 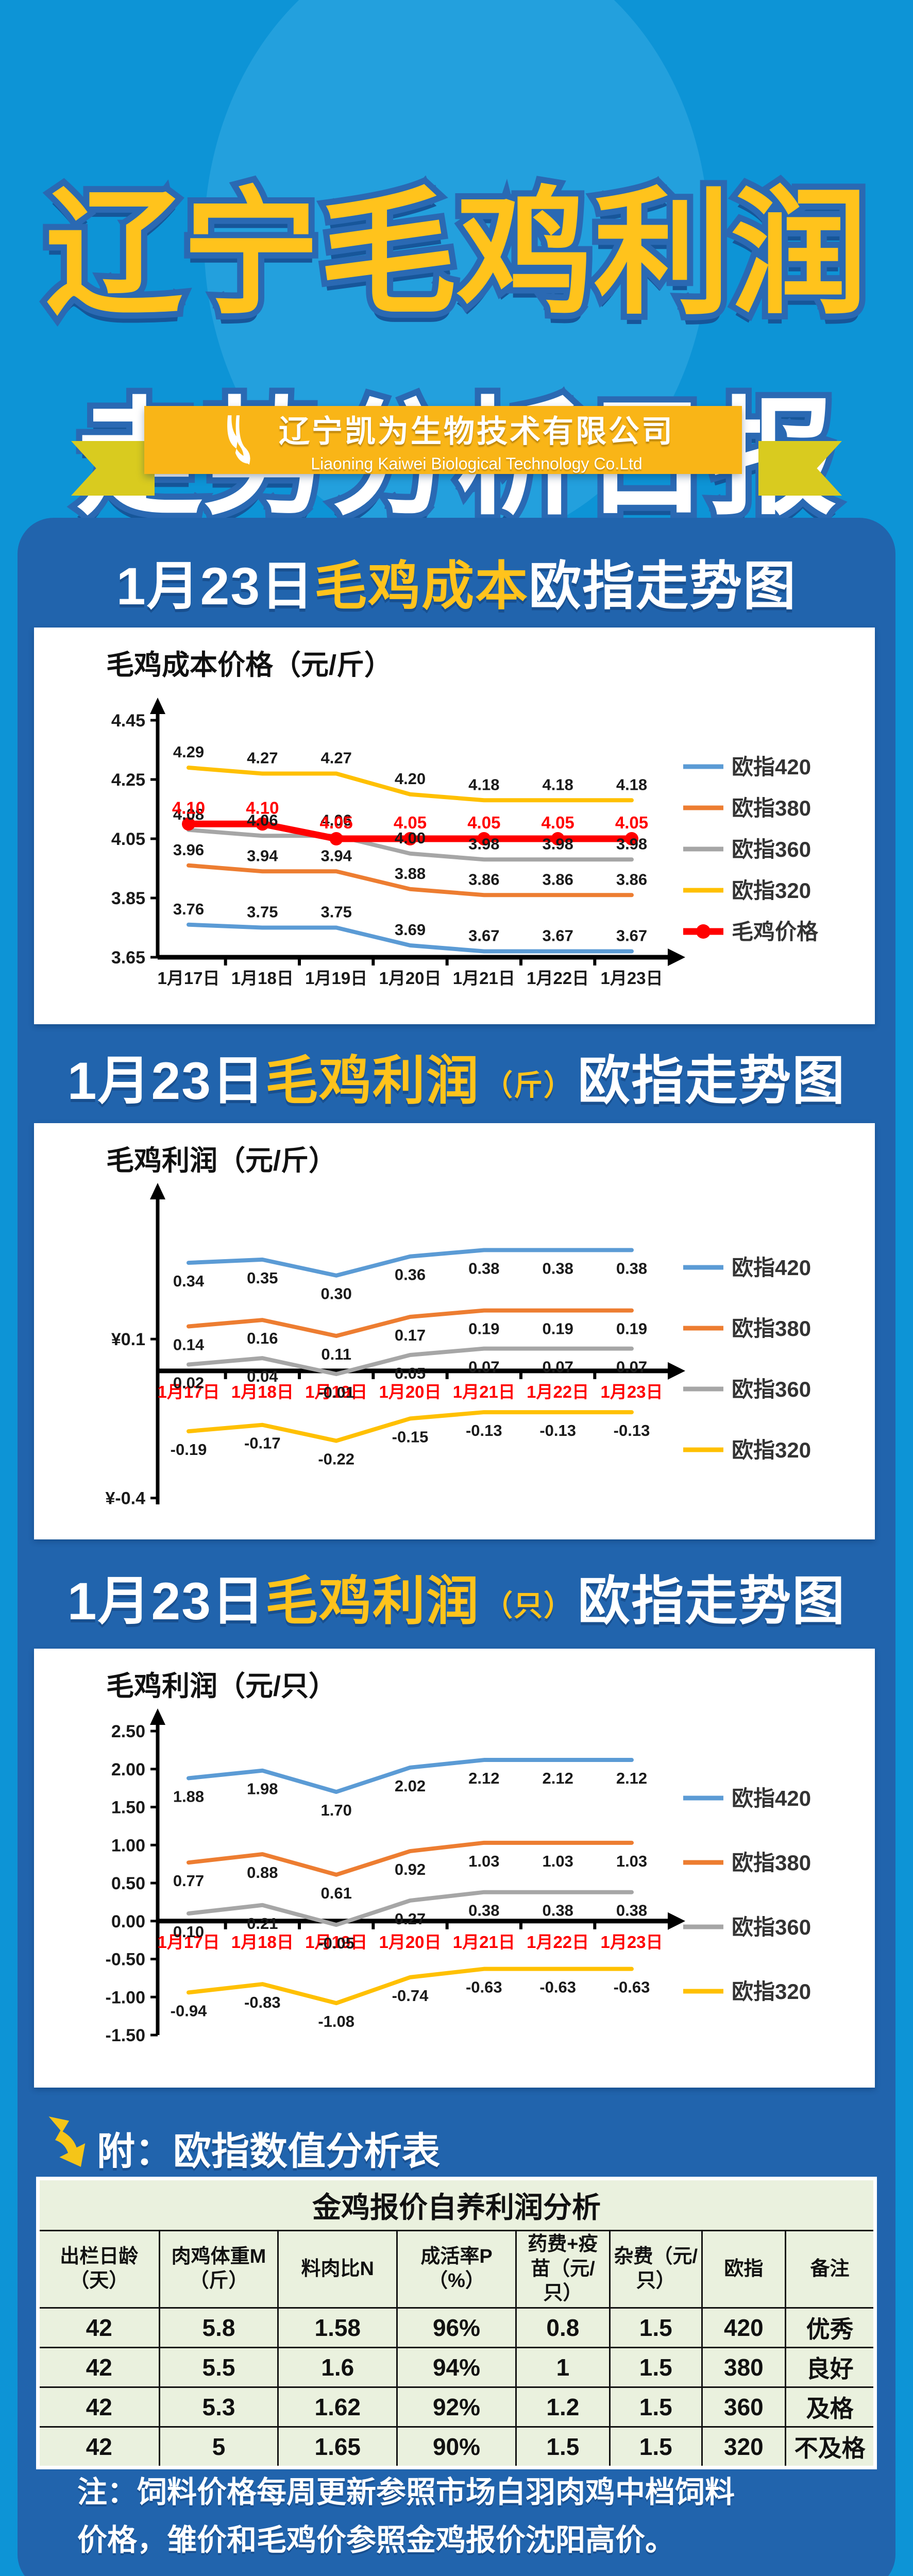 What do you see at coordinates (238, 440) in the screenshot?
I see `company-logo-icon` at bounding box center [238, 440].